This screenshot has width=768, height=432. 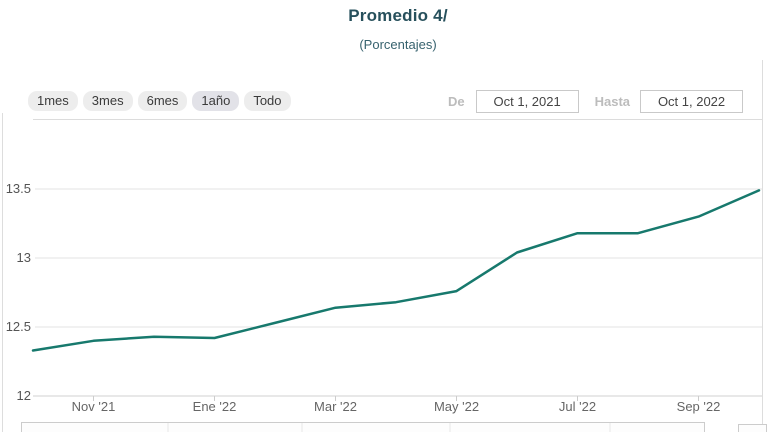 What do you see at coordinates (18, 188) in the screenshot?
I see `y-tick-label: 13.5` at bounding box center [18, 188].